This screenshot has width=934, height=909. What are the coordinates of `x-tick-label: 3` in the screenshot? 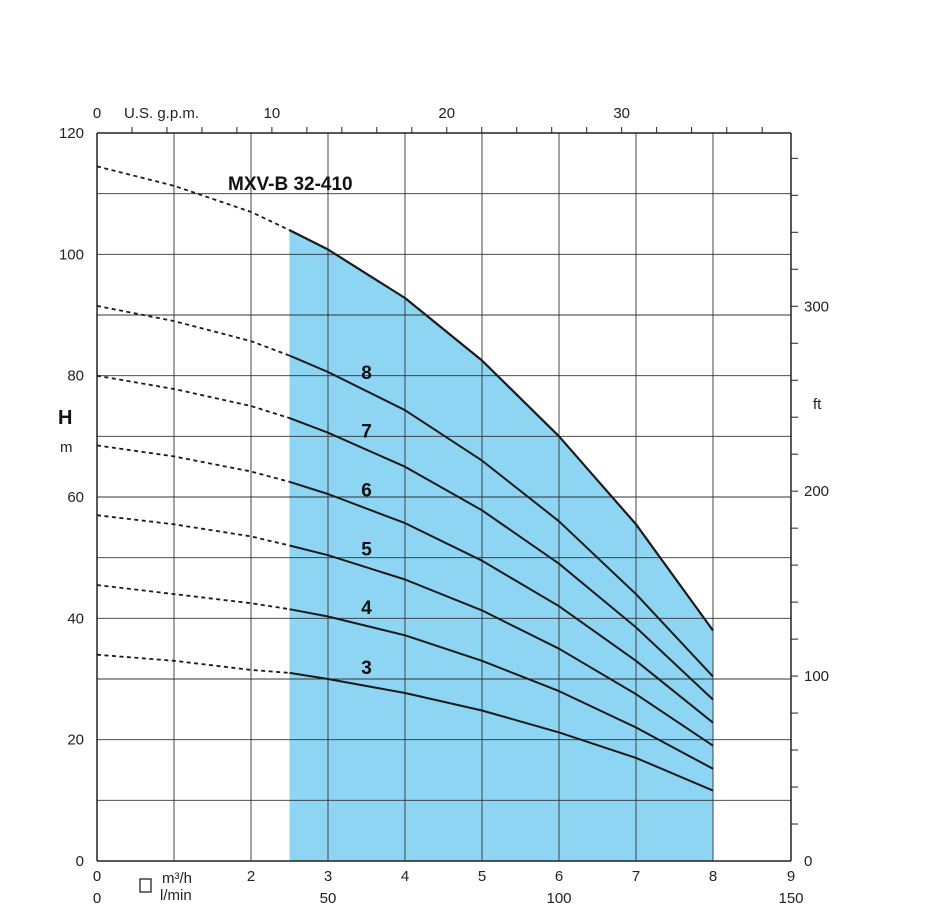 It's located at (328, 876).